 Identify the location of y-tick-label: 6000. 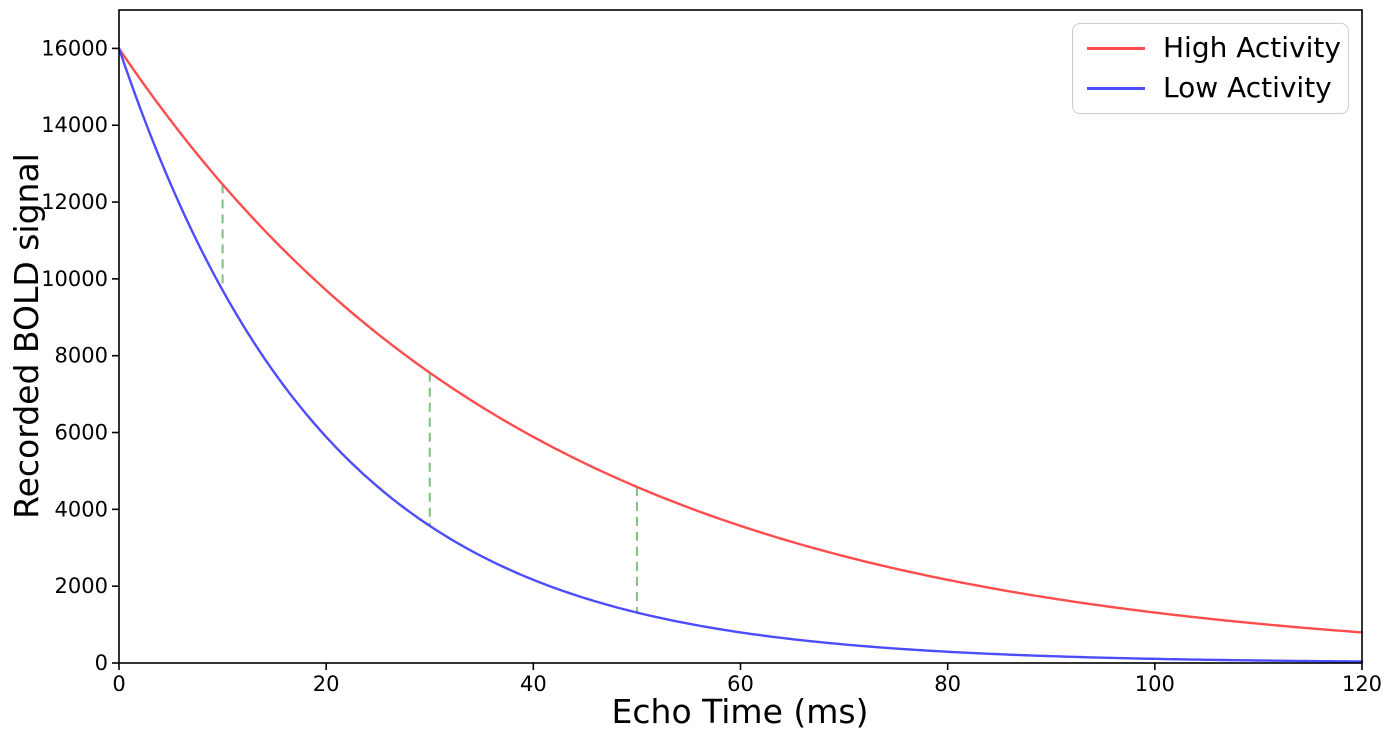
(81, 433).